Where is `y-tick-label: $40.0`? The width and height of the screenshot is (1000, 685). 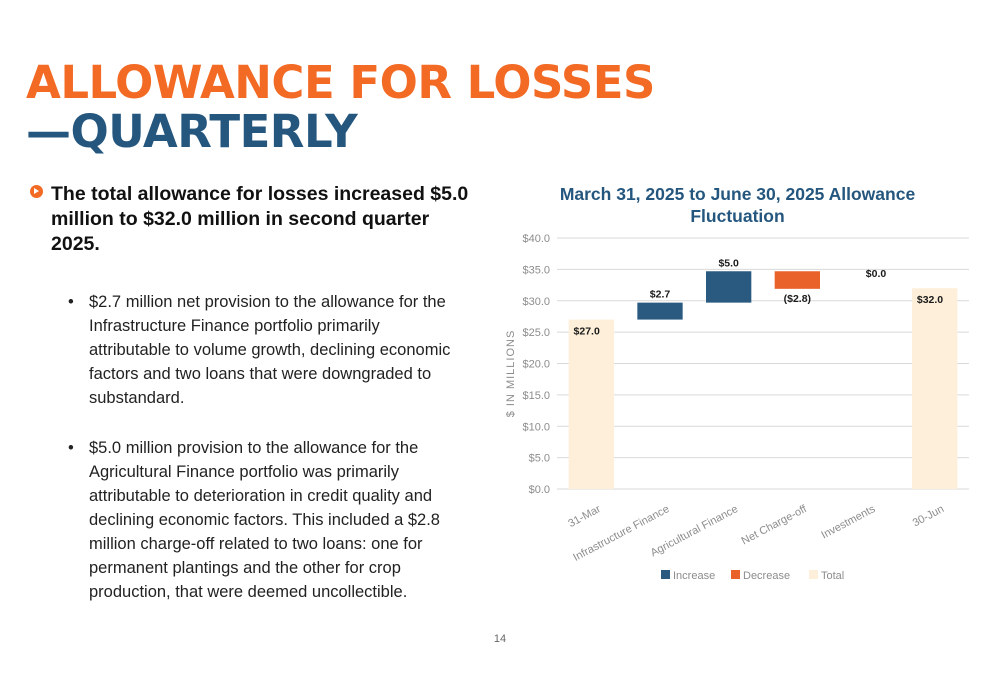 y-tick-label: $40.0 is located at coordinates (536, 239).